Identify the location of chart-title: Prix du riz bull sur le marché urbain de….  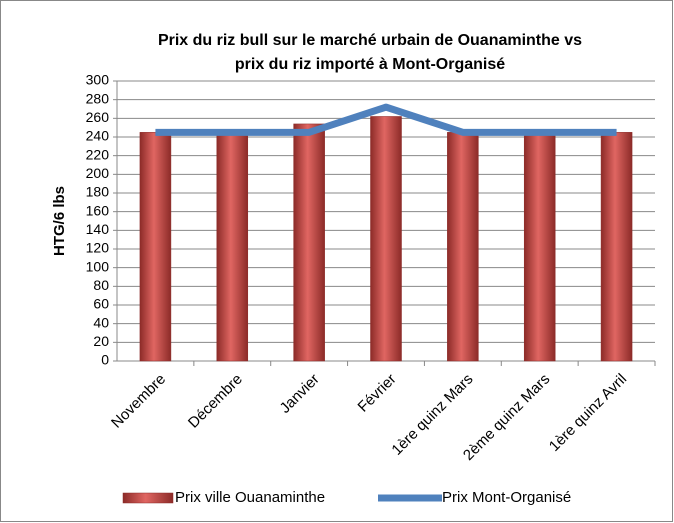
(370, 40).